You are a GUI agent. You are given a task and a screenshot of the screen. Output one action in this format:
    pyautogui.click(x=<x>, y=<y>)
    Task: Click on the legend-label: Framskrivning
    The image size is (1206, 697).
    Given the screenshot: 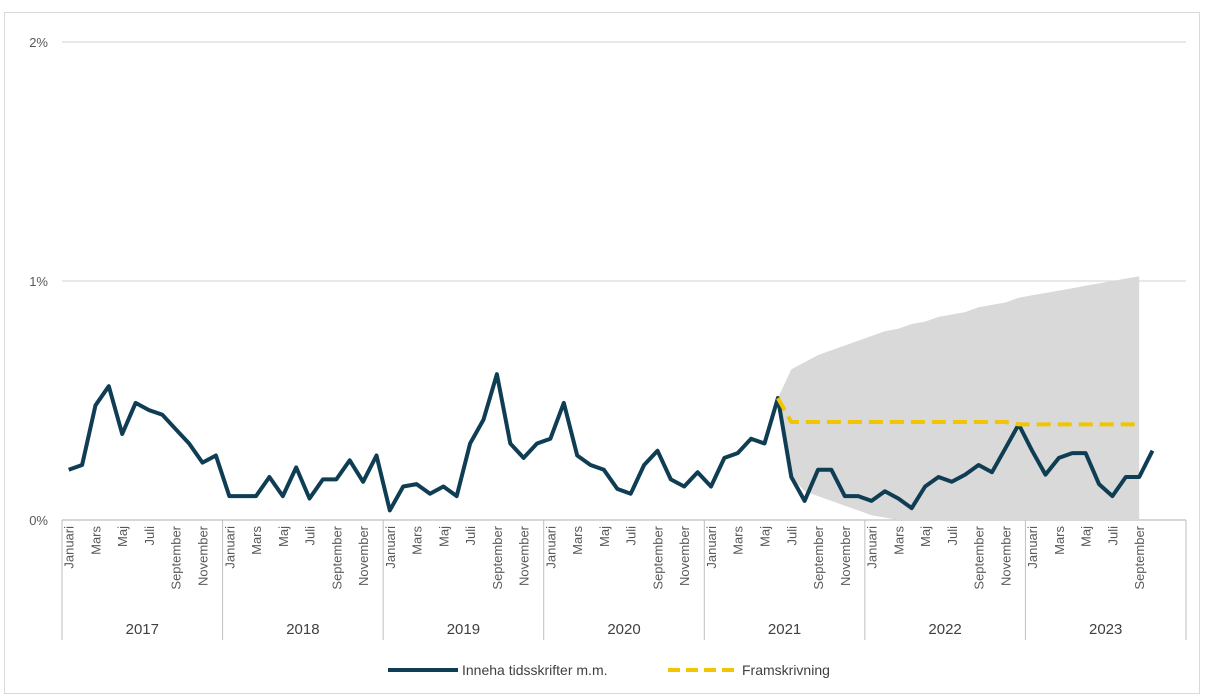 What is the action you would take?
    pyautogui.click(x=786, y=670)
    